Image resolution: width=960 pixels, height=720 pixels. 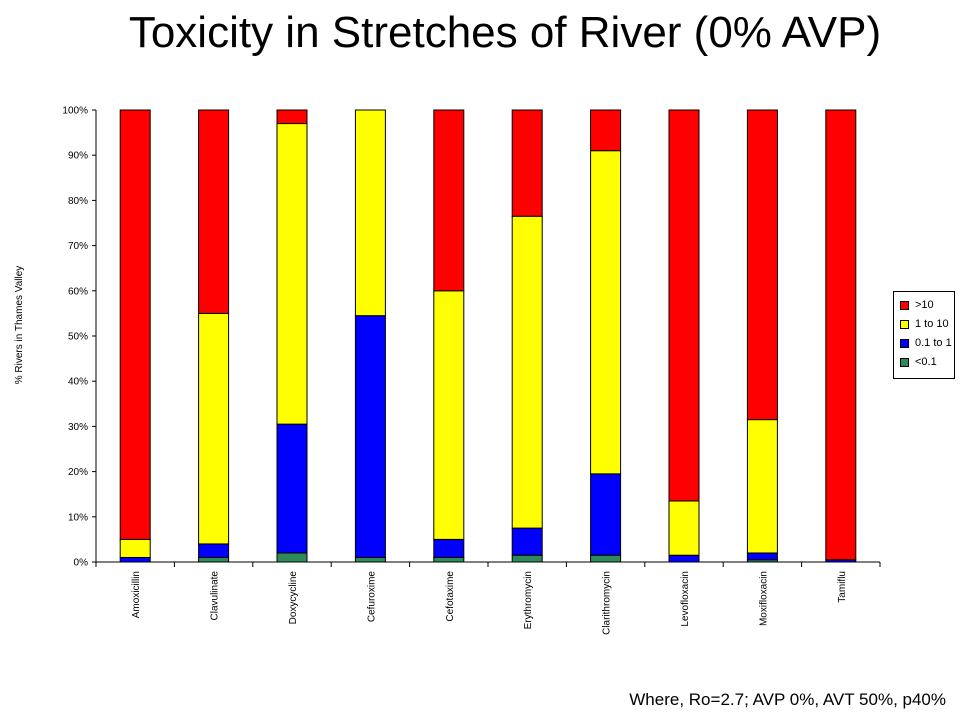 I want to click on footnote: Where, Ro=2.7; AVP 0%, AVT 50%, p40%, so click(x=787, y=699).